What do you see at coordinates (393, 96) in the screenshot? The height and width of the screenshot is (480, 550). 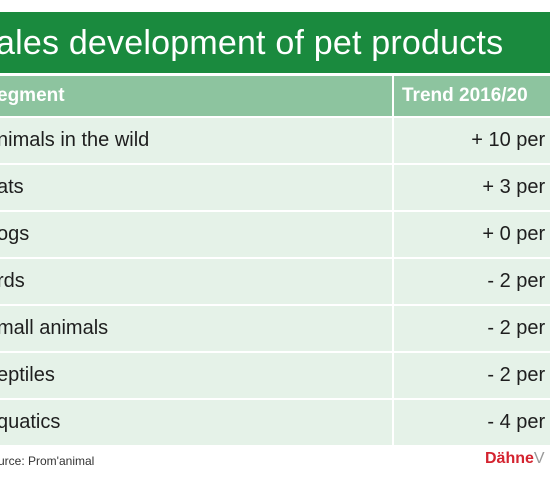 I see `column-divider` at bounding box center [393, 96].